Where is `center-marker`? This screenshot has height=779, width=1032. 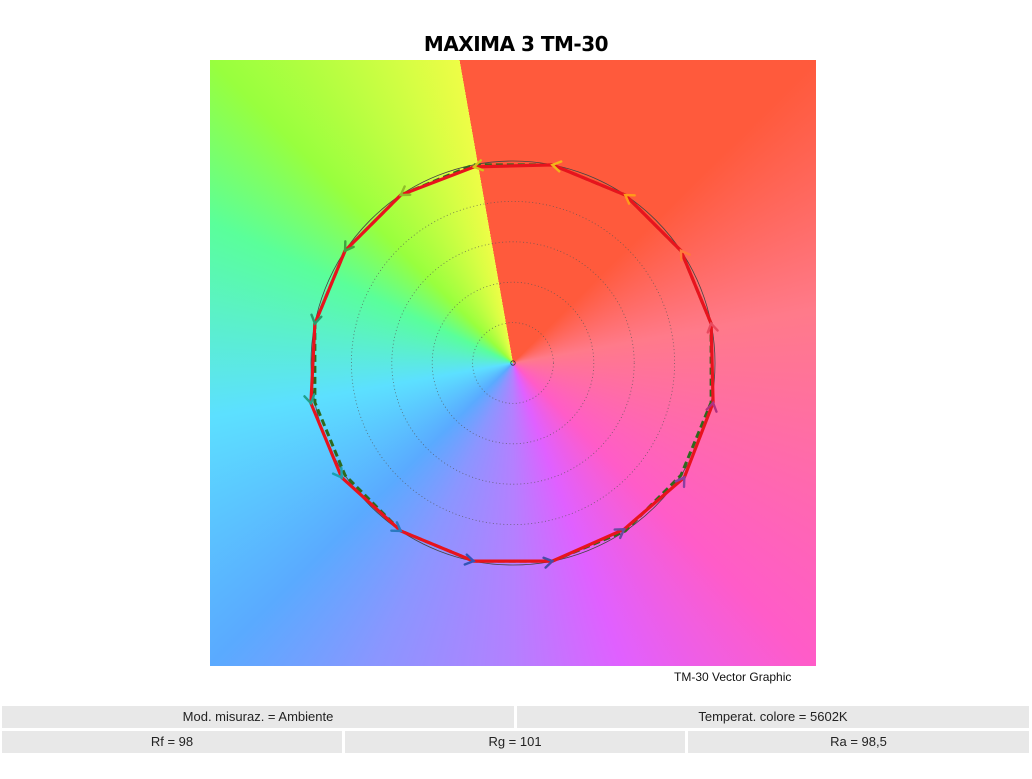
center-marker is located at coordinates (513, 363).